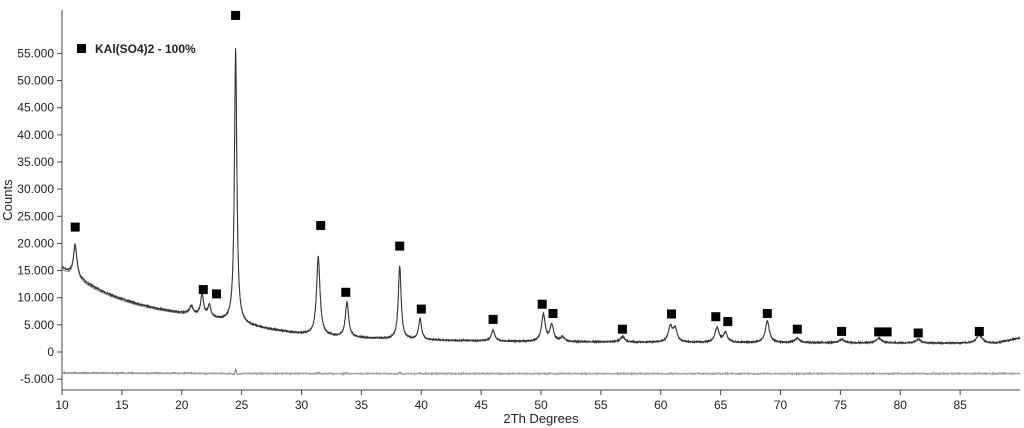  I want to click on x-tick-label: 40, so click(422, 405).